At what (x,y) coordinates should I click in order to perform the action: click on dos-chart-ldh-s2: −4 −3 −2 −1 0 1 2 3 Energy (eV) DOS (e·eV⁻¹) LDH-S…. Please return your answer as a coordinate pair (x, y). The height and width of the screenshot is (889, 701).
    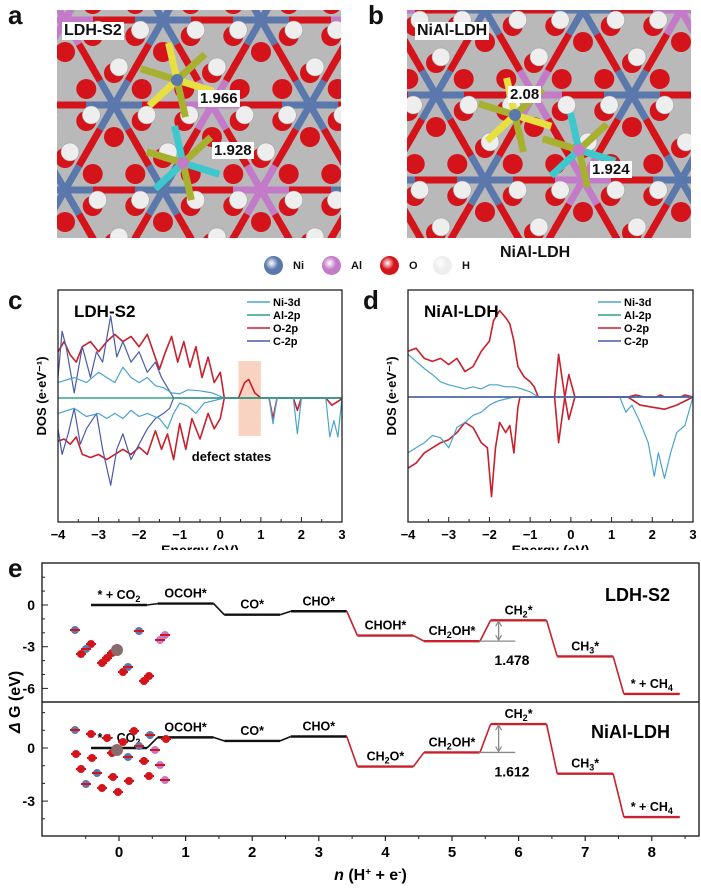
    Looking at the image, I should click on (190, 419).